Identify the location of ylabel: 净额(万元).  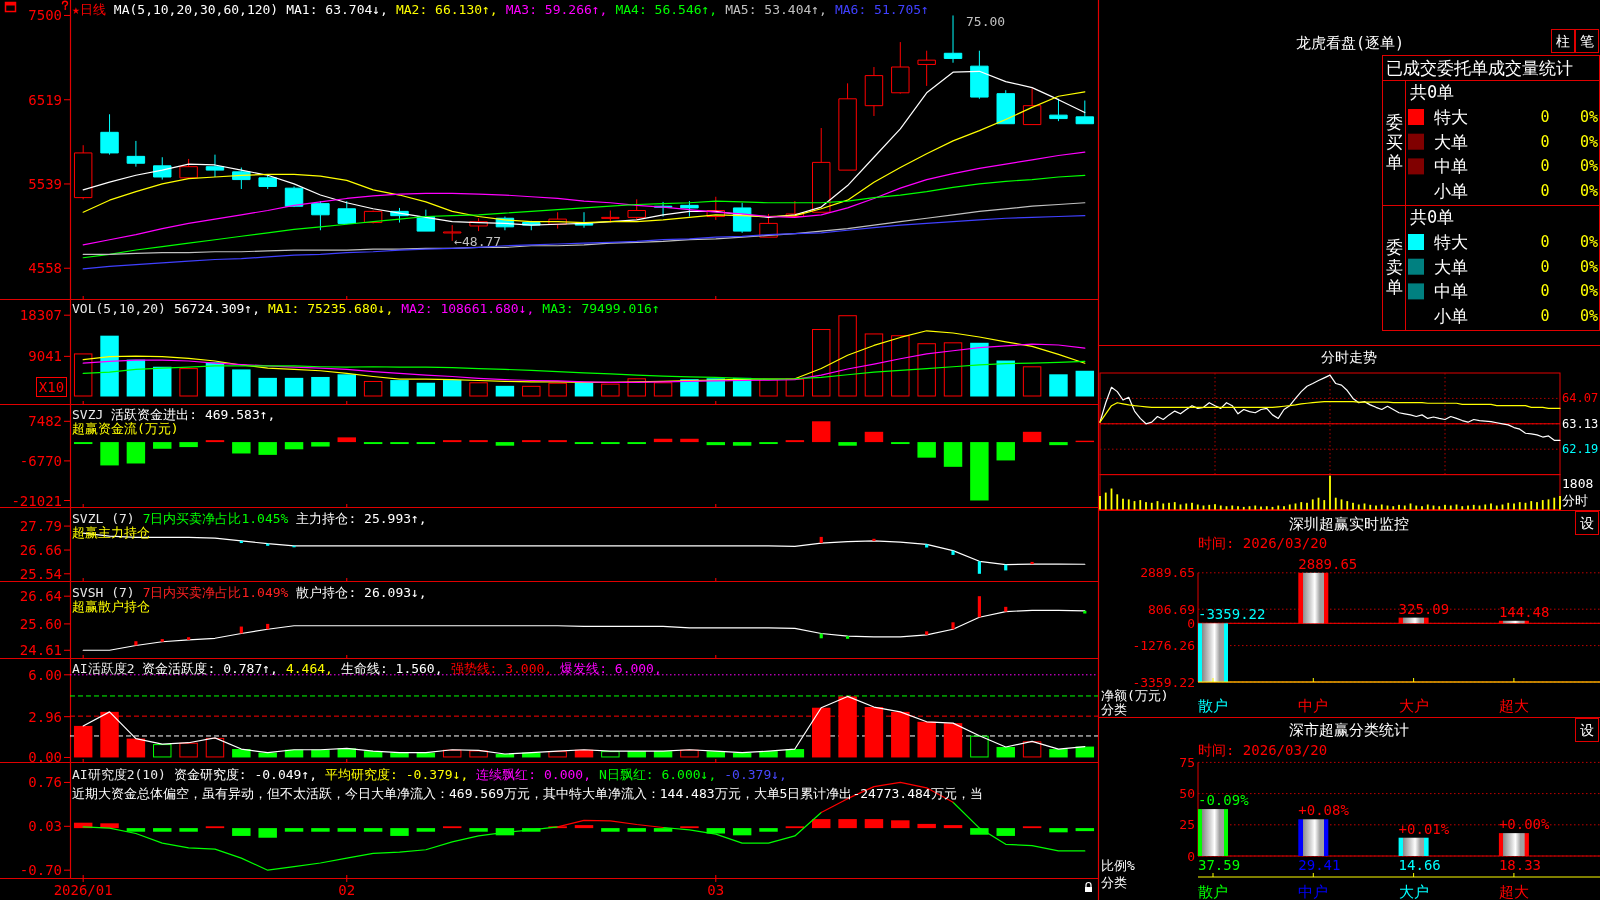
(1135, 695).